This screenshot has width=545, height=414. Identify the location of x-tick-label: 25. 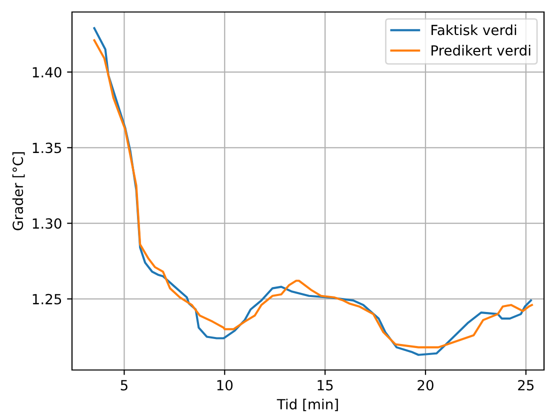
(526, 385).